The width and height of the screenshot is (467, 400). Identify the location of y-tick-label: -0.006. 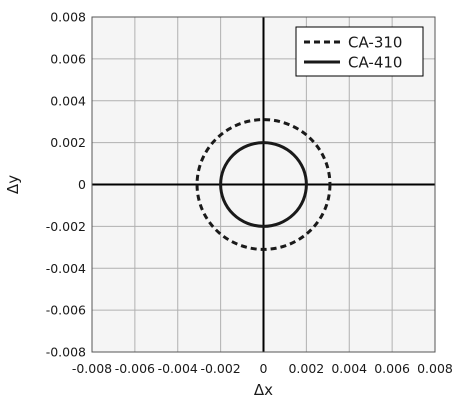
(66, 310).